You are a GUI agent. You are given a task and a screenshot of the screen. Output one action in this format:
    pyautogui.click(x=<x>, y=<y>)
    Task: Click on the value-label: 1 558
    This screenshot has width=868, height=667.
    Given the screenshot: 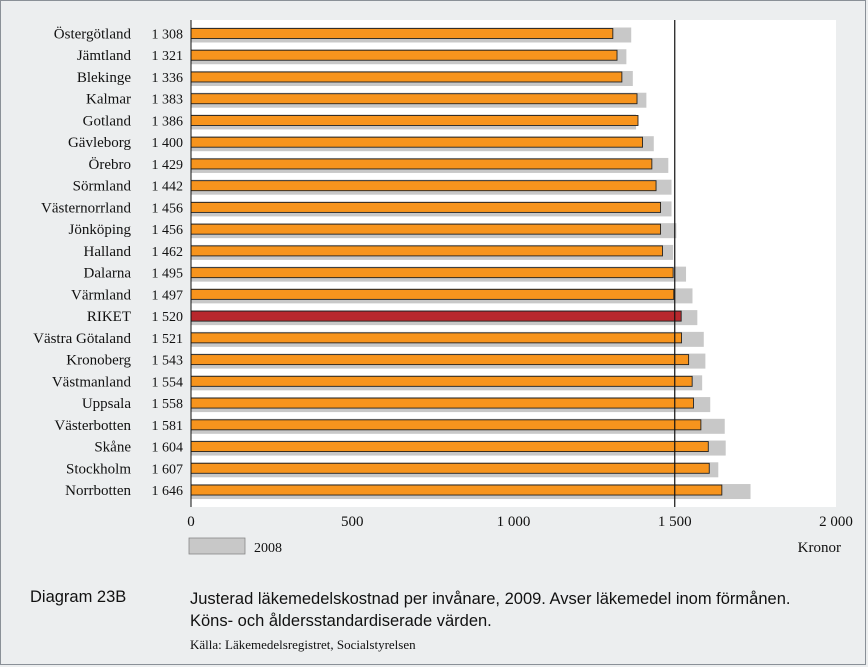 What is the action you would take?
    pyautogui.click(x=168, y=404)
    